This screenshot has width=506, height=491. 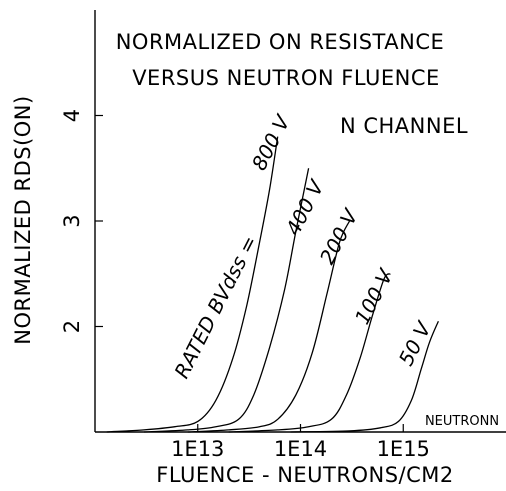 I want to click on series-label-400v: 400 V, so click(x=305, y=207).